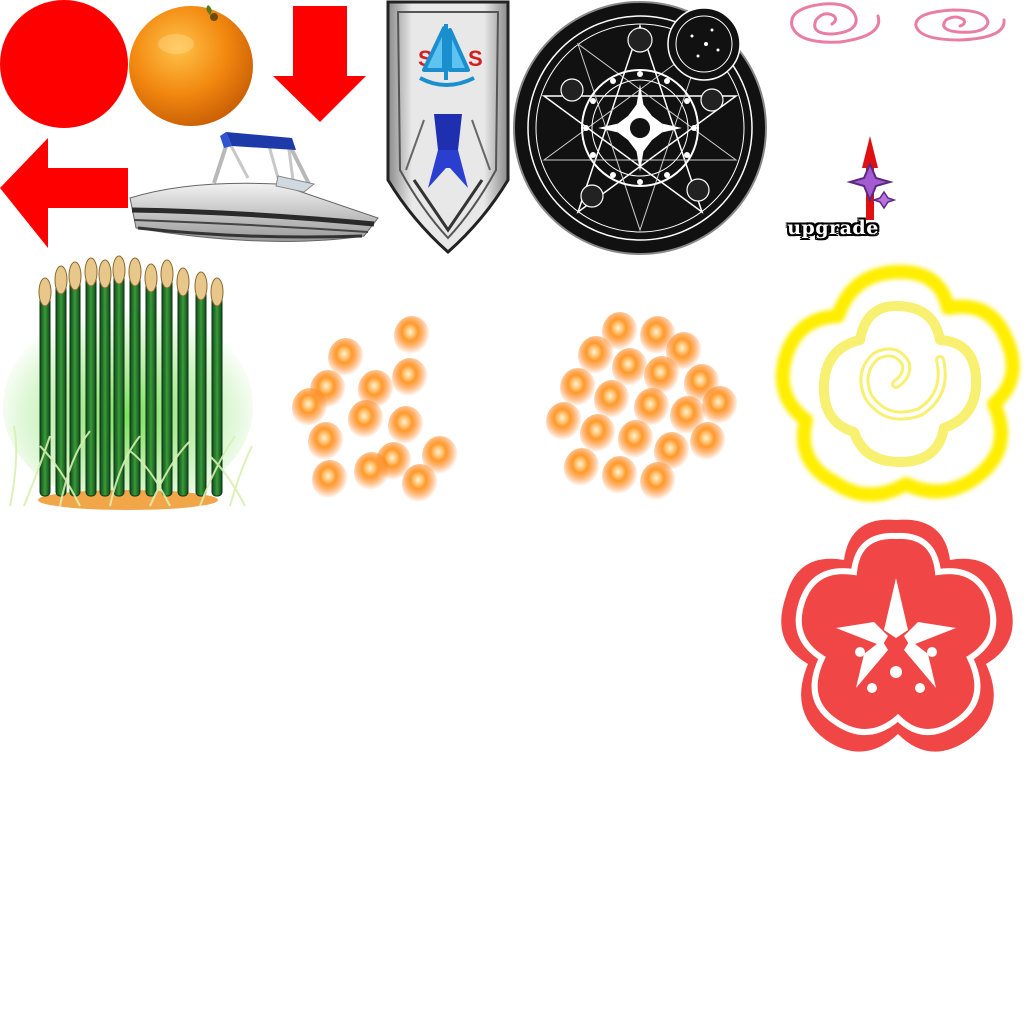 The height and width of the screenshot is (1024, 1024). I want to click on arrow-left-icon, so click(64, 192).